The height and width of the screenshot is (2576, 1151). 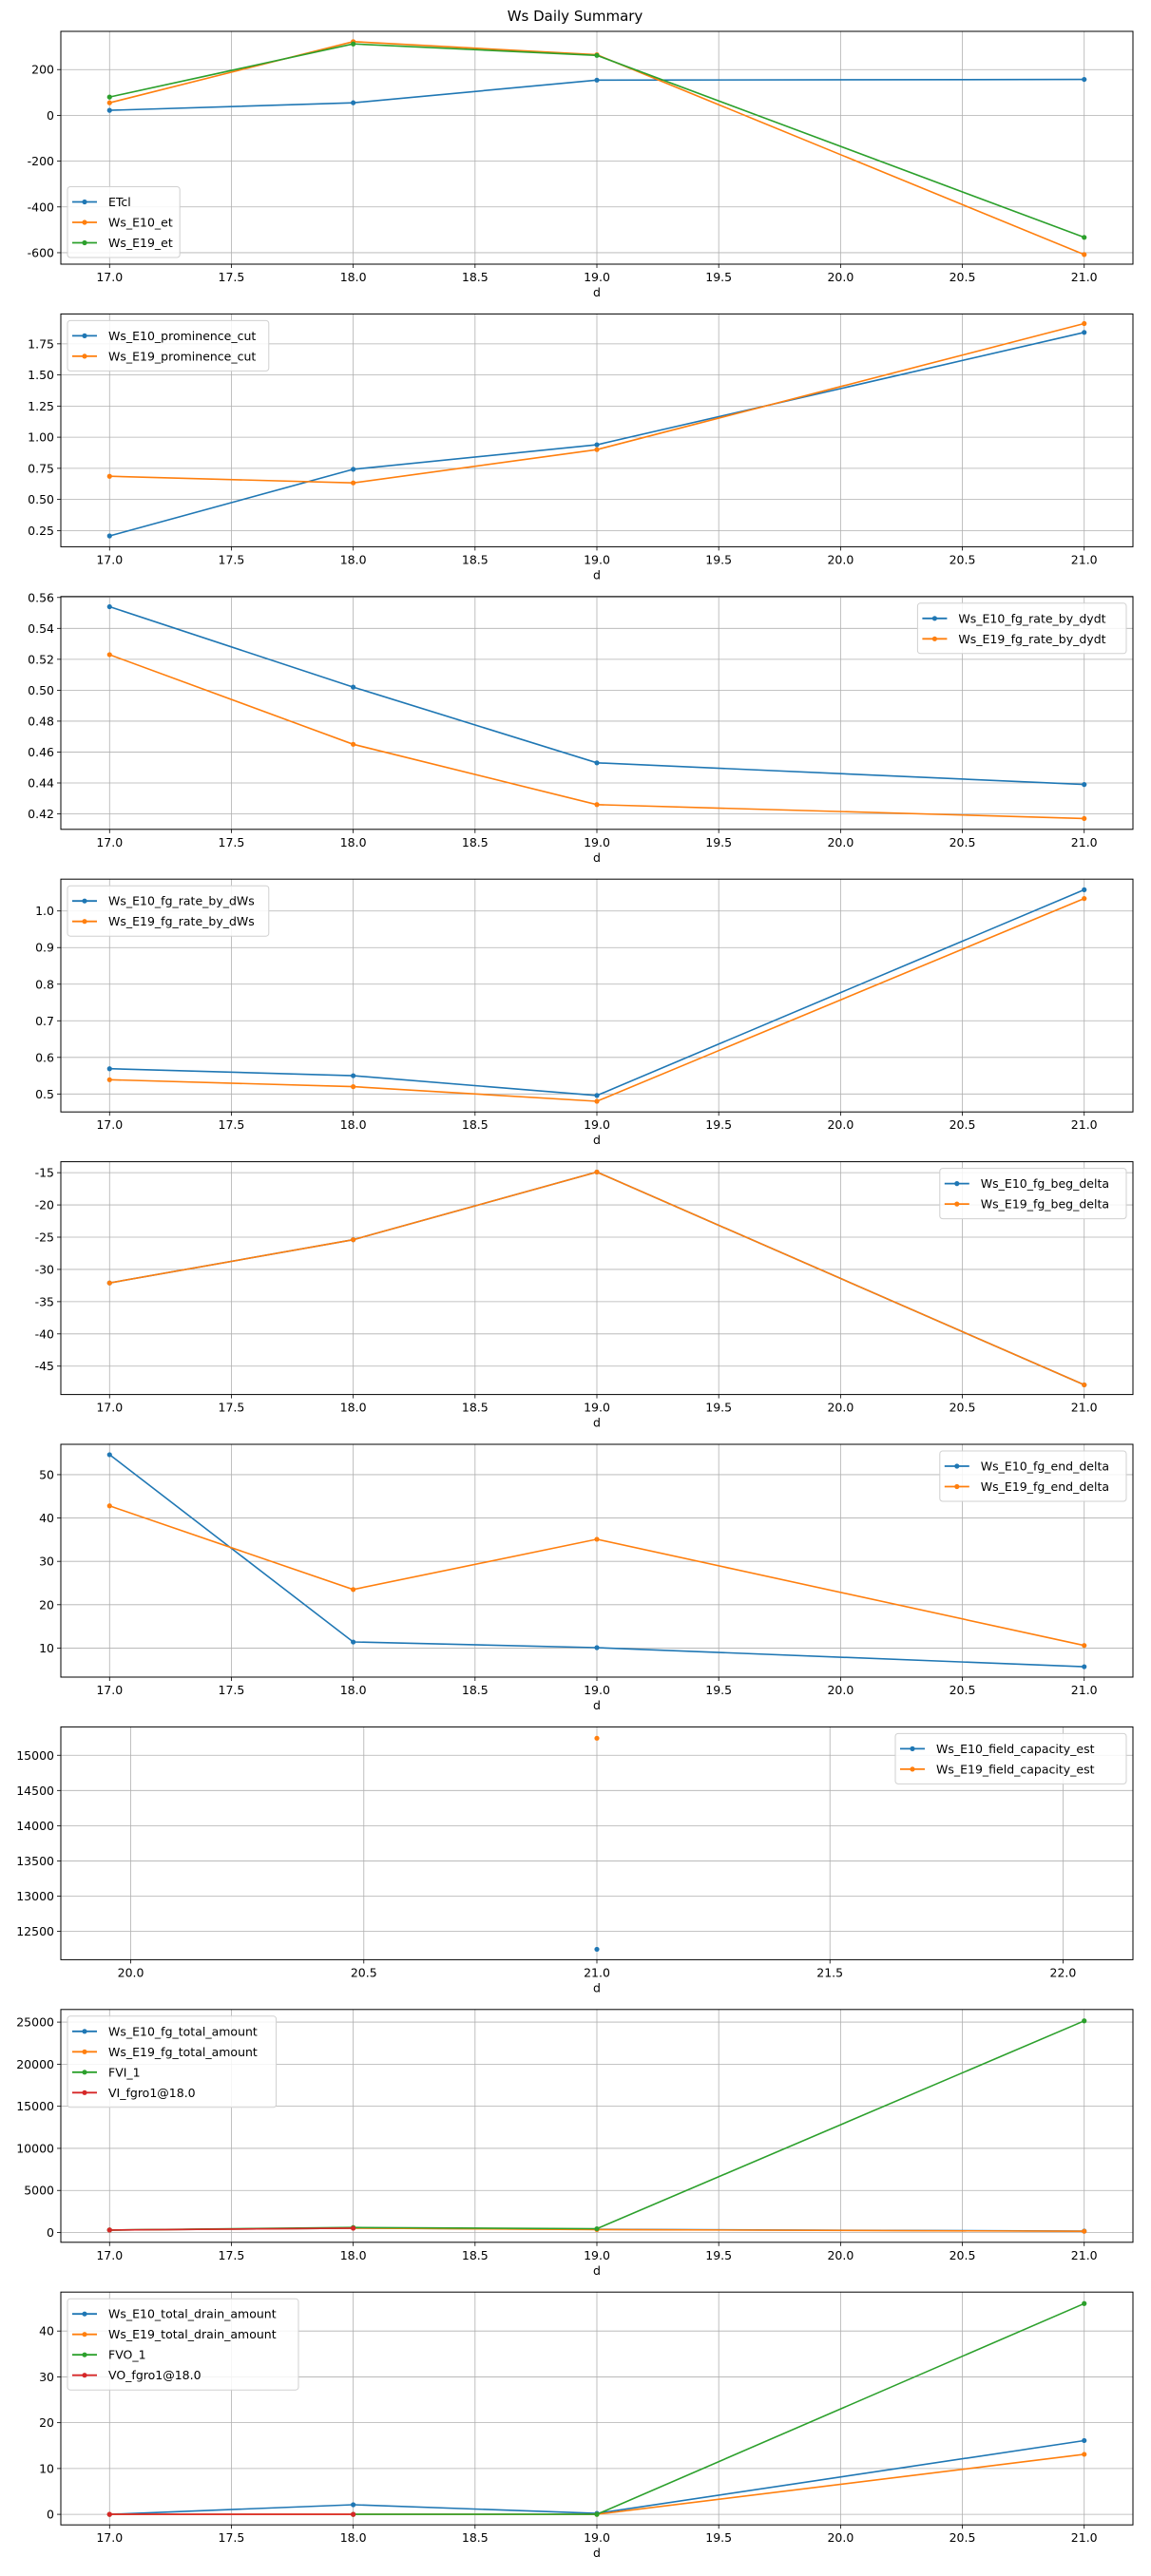 I want to click on legend-label: Ws_E10_fg_rate_by_dydt, so click(x=1032, y=618).